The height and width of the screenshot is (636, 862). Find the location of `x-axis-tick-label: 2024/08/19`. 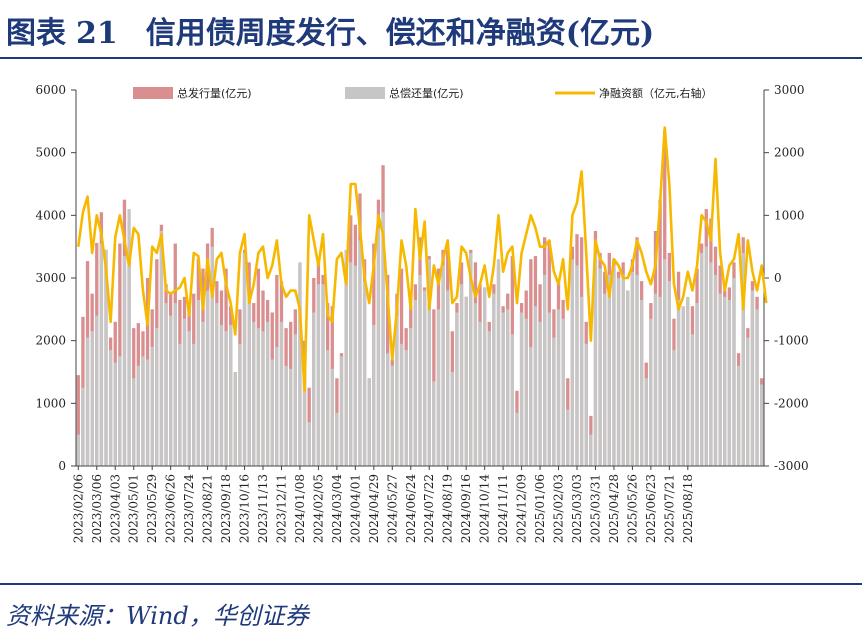

x-axis-tick-label: 2024/08/19 is located at coordinates (448, 508).